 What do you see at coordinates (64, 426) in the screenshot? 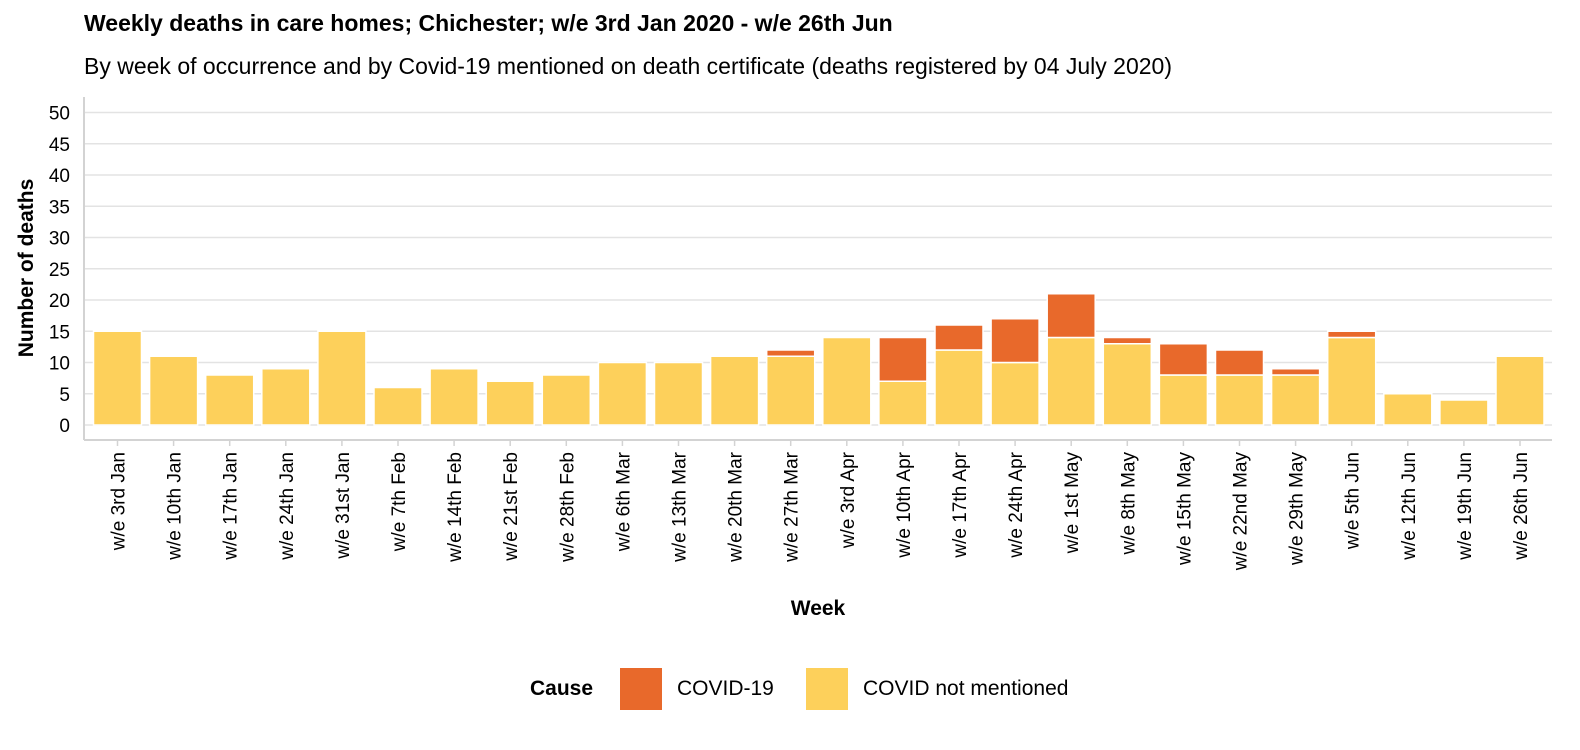
I see `y-tick-label: 0` at bounding box center [64, 426].